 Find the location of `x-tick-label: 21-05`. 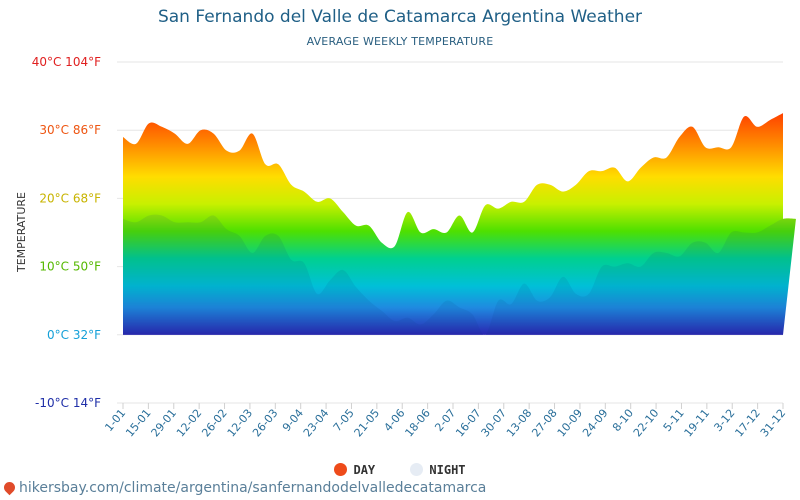

x-tick-label: 21-05 is located at coordinates (367, 423).